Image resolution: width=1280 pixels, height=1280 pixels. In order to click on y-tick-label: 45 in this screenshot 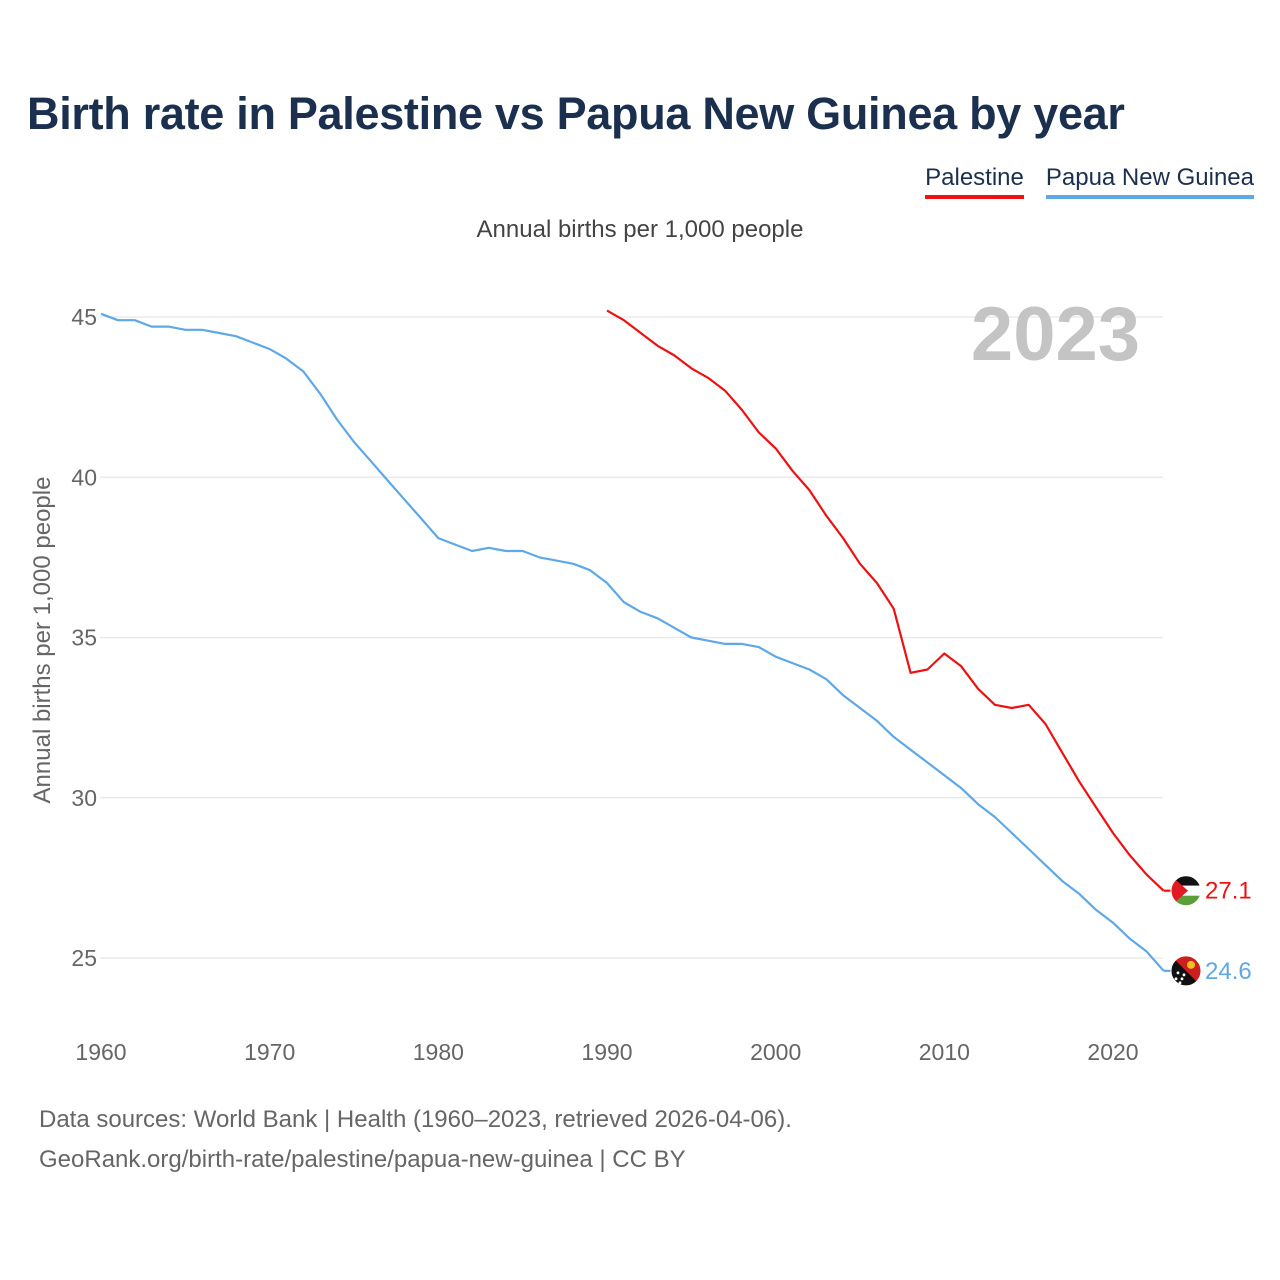, I will do `click(84, 317)`.